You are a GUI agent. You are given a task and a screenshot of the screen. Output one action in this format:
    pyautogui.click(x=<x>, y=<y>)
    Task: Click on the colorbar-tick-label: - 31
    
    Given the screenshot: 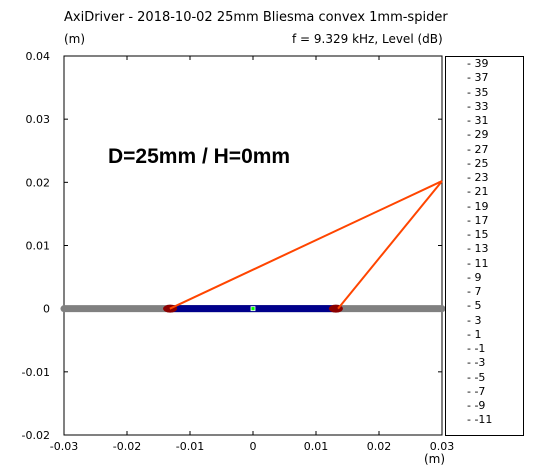 What is the action you would take?
    pyautogui.click(x=478, y=120)
    